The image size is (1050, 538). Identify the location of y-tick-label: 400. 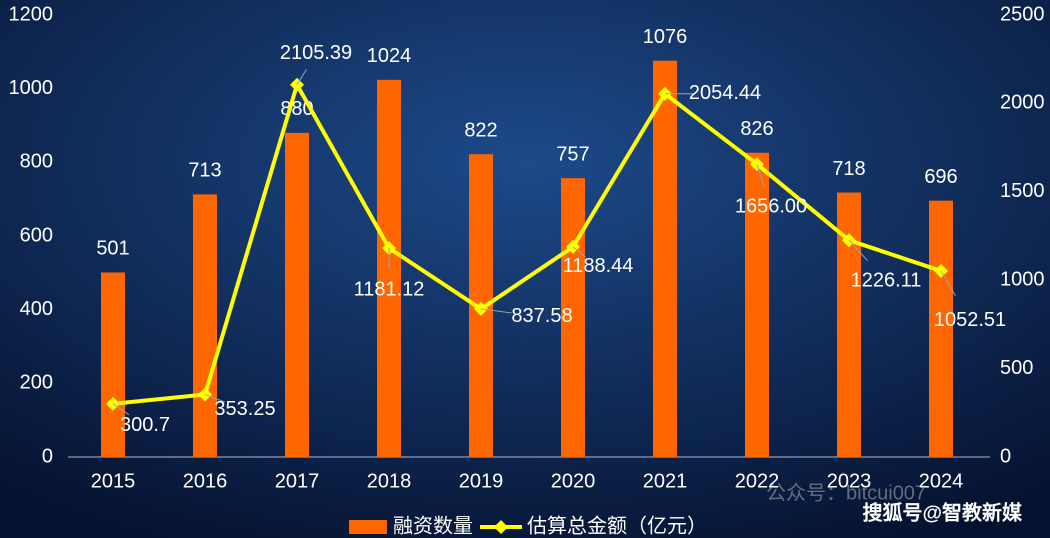
(36, 309).